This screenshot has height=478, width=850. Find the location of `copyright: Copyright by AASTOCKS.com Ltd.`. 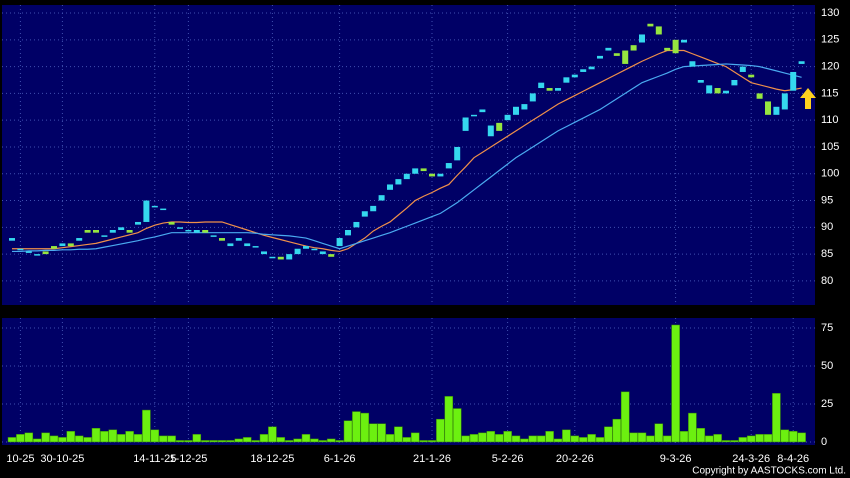

copyright: Copyright by AASTOCKS.com Ltd. is located at coordinates (769, 471).